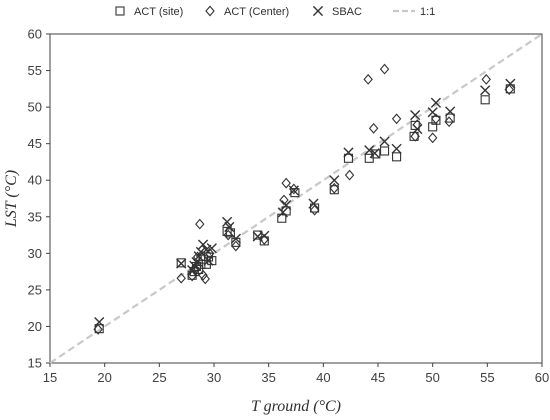 This screenshot has height=420, width=550. I want to click on y-tick-label: 45, so click(35, 143).